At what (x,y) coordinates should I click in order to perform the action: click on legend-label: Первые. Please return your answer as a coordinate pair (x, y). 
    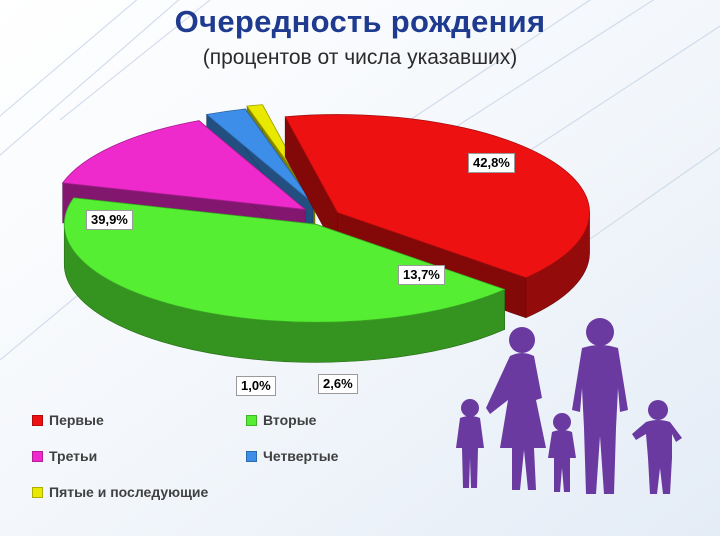
    Looking at the image, I should click on (76, 420).